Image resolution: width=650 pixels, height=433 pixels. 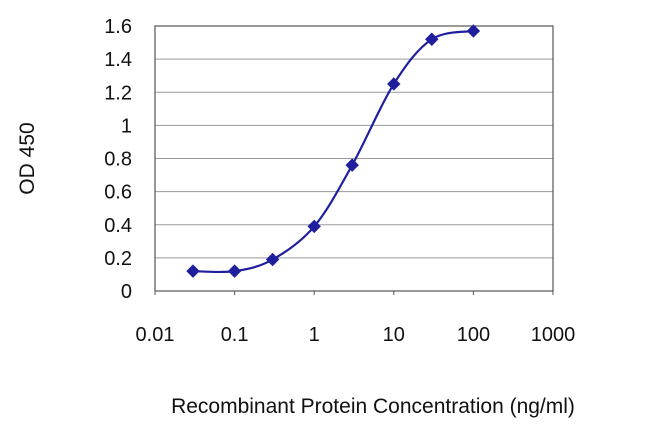 What do you see at coordinates (235, 335) in the screenshot?
I see `x-tick-label: 0.1` at bounding box center [235, 335].